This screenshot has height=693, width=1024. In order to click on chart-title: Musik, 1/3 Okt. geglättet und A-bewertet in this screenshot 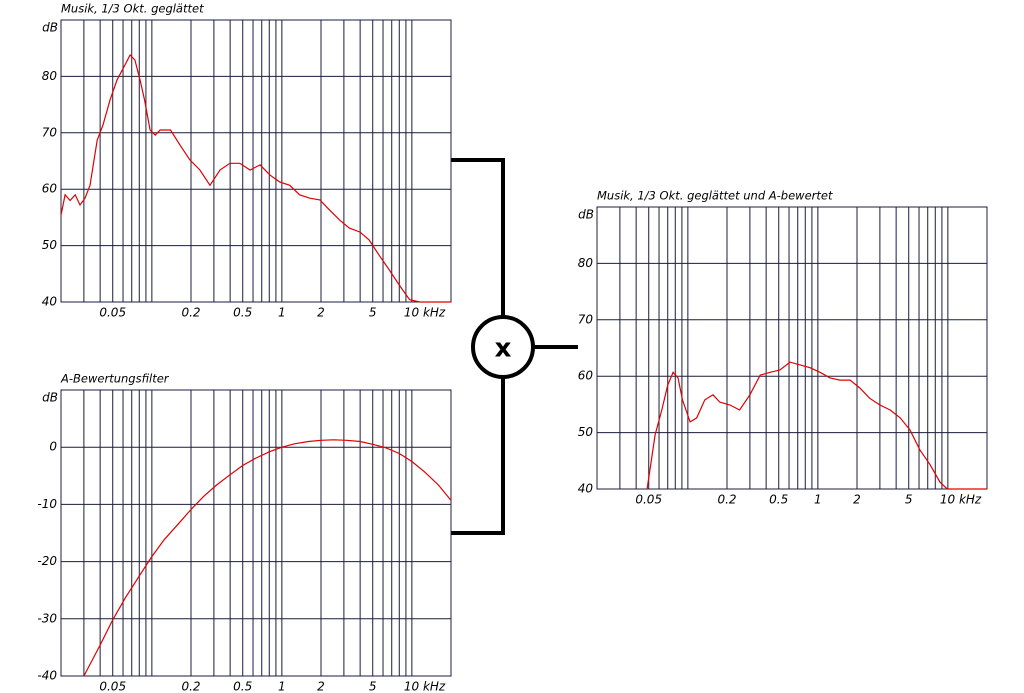, I will do `click(715, 196)`.